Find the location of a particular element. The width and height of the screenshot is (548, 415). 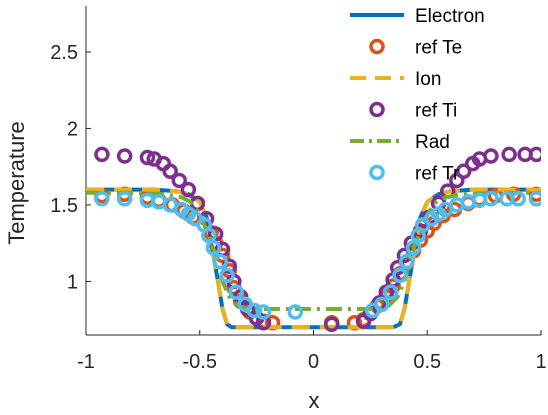

x-axis: -1 -0.5 0 0.5 1 is located at coordinates (312, 351).